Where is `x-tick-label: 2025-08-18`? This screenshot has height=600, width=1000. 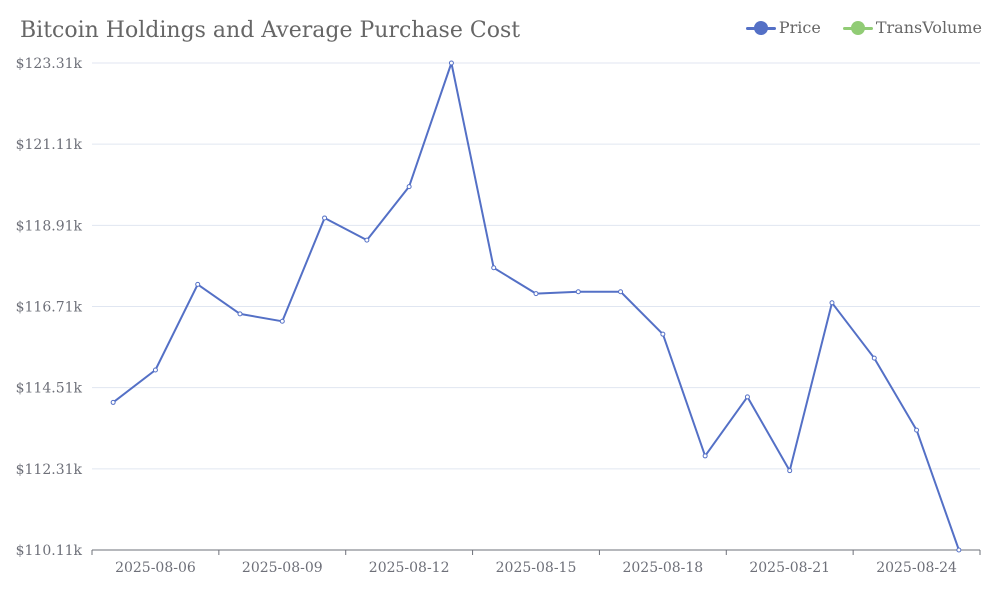
x-tick-label: 2025-08-18 is located at coordinates (662, 568).